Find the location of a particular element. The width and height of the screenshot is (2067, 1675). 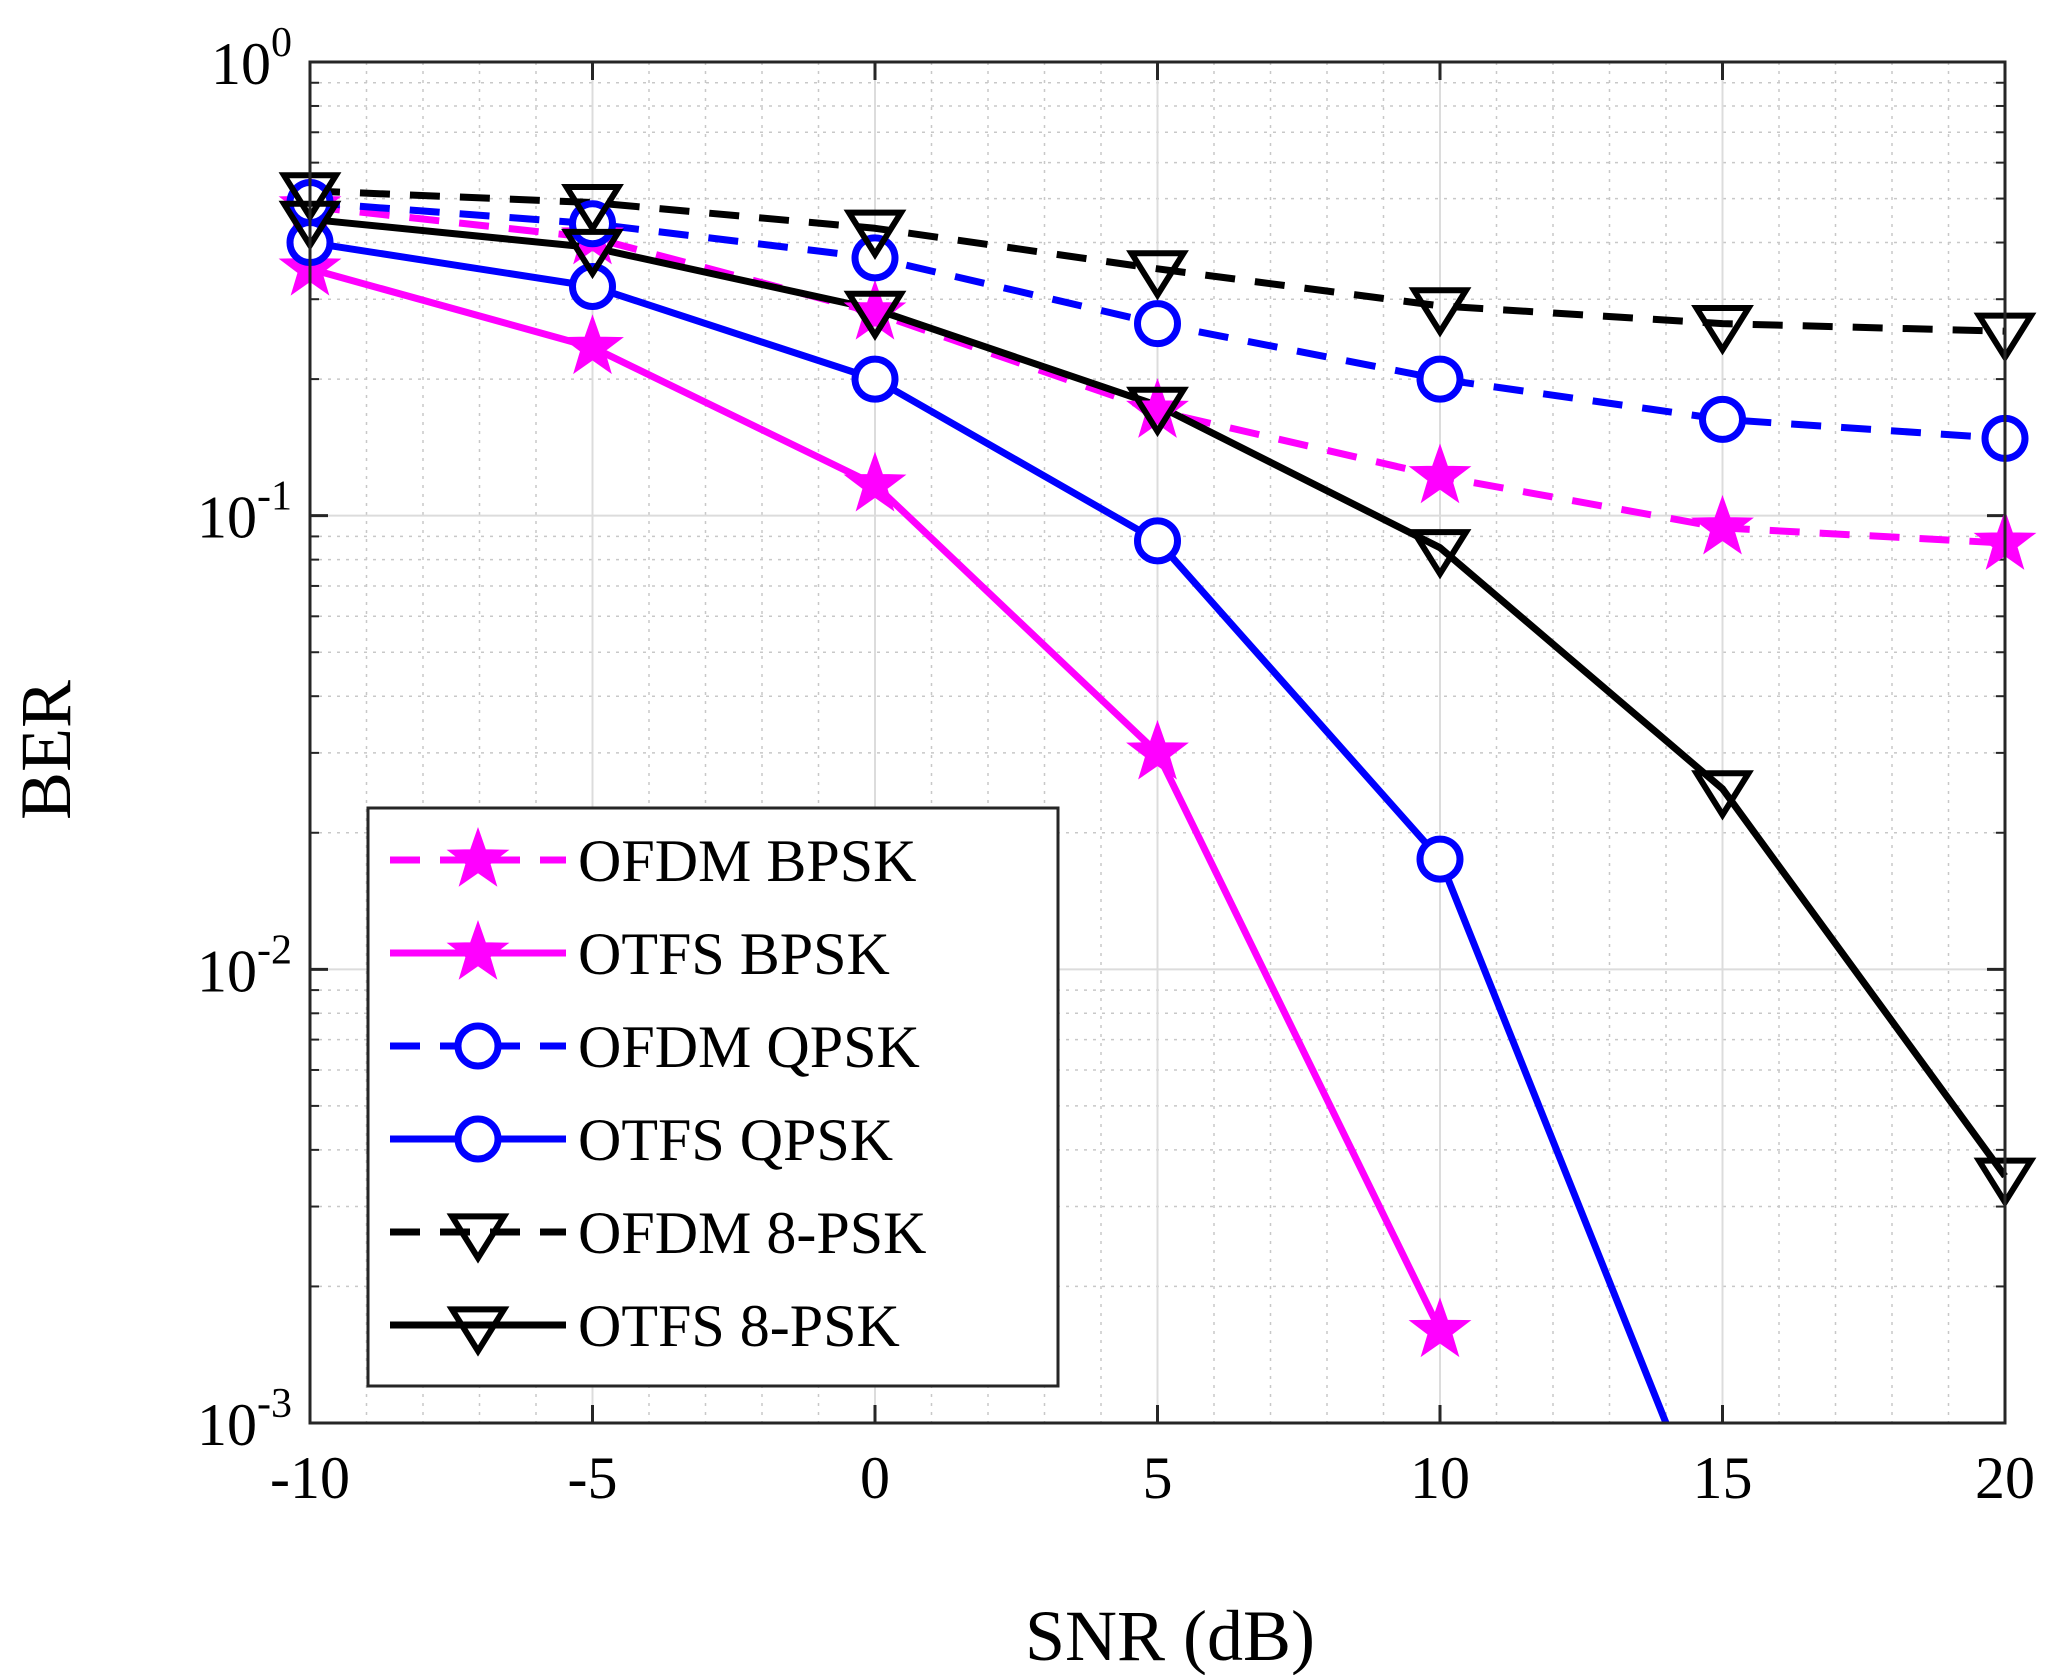

legend-marker-ofdm-bpsk is located at coordinates (478, 856).